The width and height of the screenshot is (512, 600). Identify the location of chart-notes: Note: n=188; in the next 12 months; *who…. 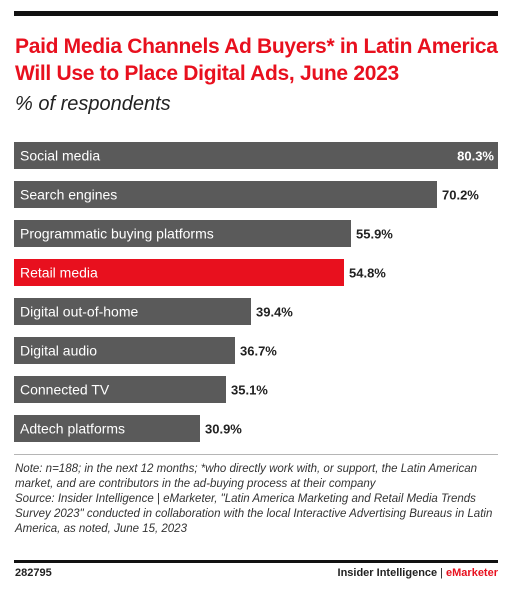
(257, 499).